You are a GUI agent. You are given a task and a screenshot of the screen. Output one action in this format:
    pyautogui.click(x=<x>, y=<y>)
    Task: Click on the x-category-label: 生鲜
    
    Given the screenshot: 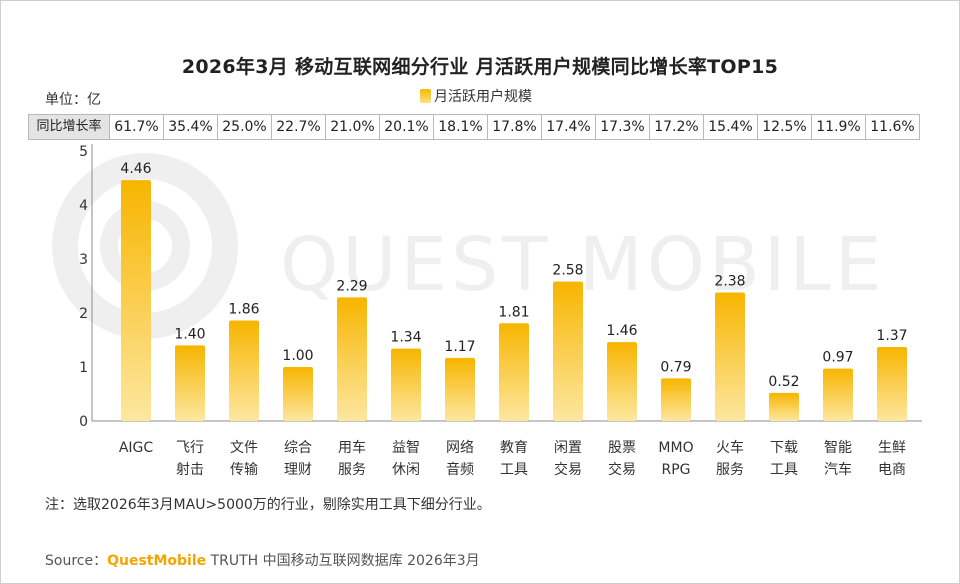 What is the action you would take?
    pyautogui.click(x=892, y=448)
    